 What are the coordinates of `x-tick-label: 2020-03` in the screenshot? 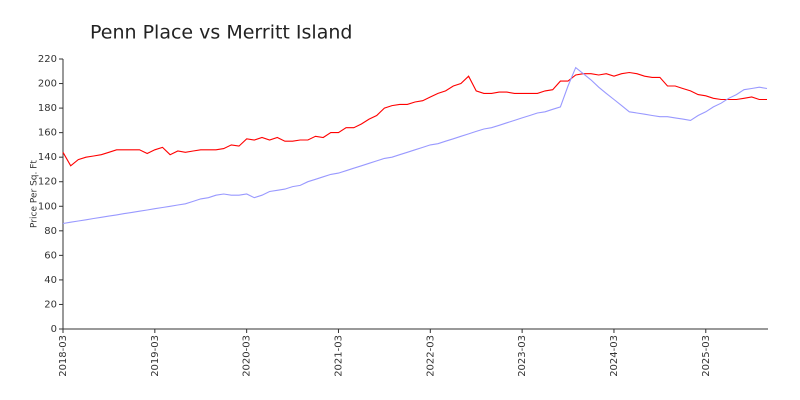 It's located at (247, 356).